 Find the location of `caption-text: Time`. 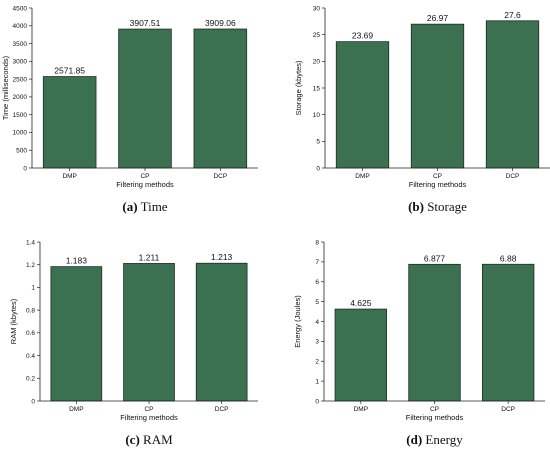

caption-text: Time is located at coordinates (153, 206).